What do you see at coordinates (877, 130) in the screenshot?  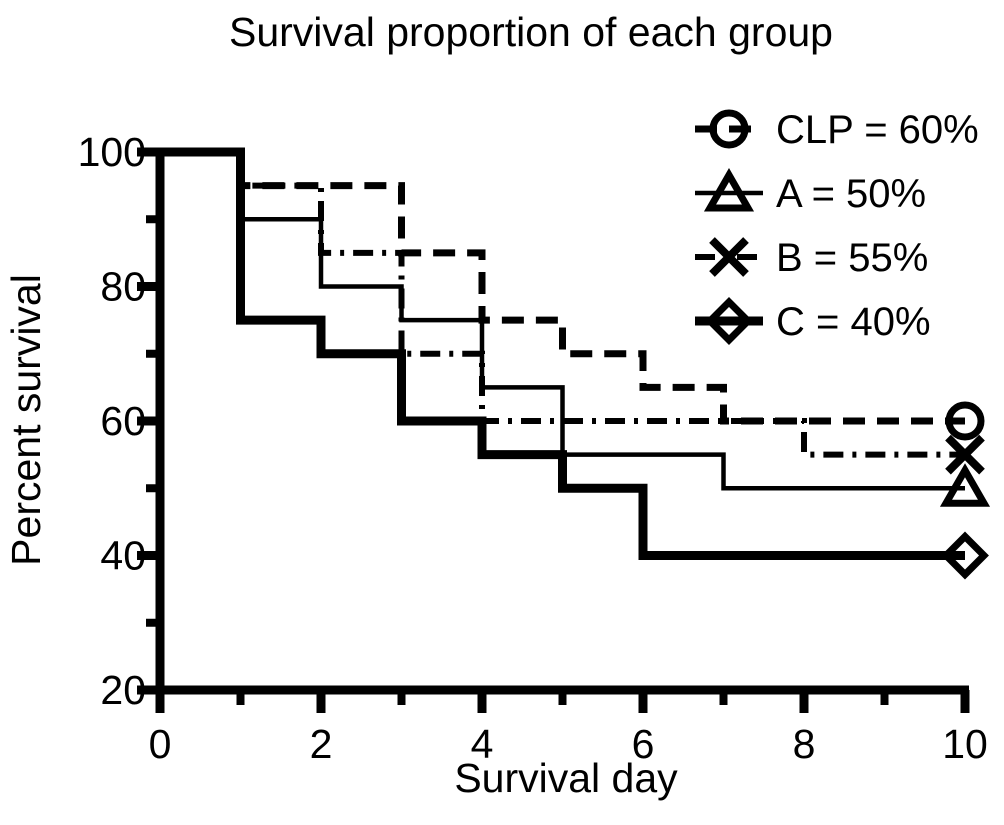 I see `legend-label: CLP = 60%` at bounding box center [877, 130].